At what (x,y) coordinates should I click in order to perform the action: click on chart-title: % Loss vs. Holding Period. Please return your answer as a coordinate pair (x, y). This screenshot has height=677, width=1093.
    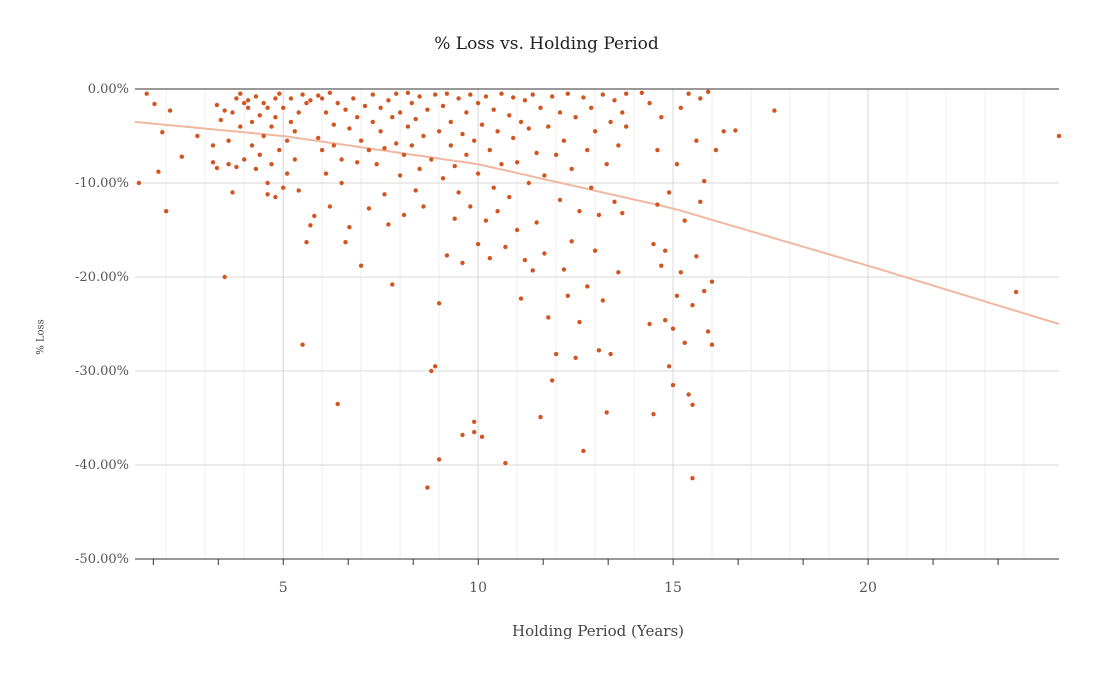
    Looking at the image, I should click on (546, 44).